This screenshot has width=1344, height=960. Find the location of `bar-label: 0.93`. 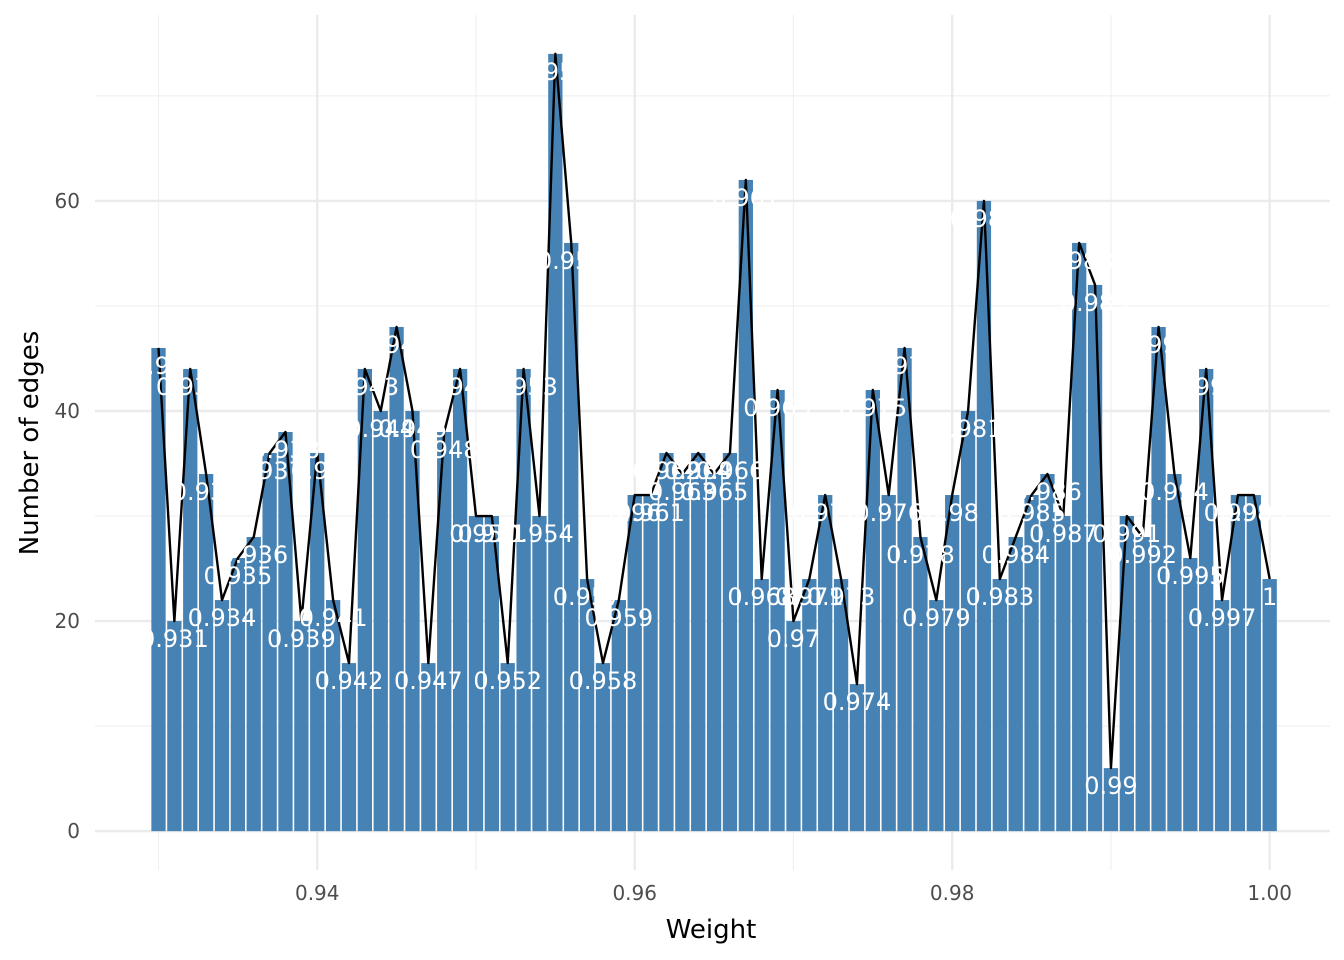

bar-label: 0.93 is located at coordinates (158, 366).